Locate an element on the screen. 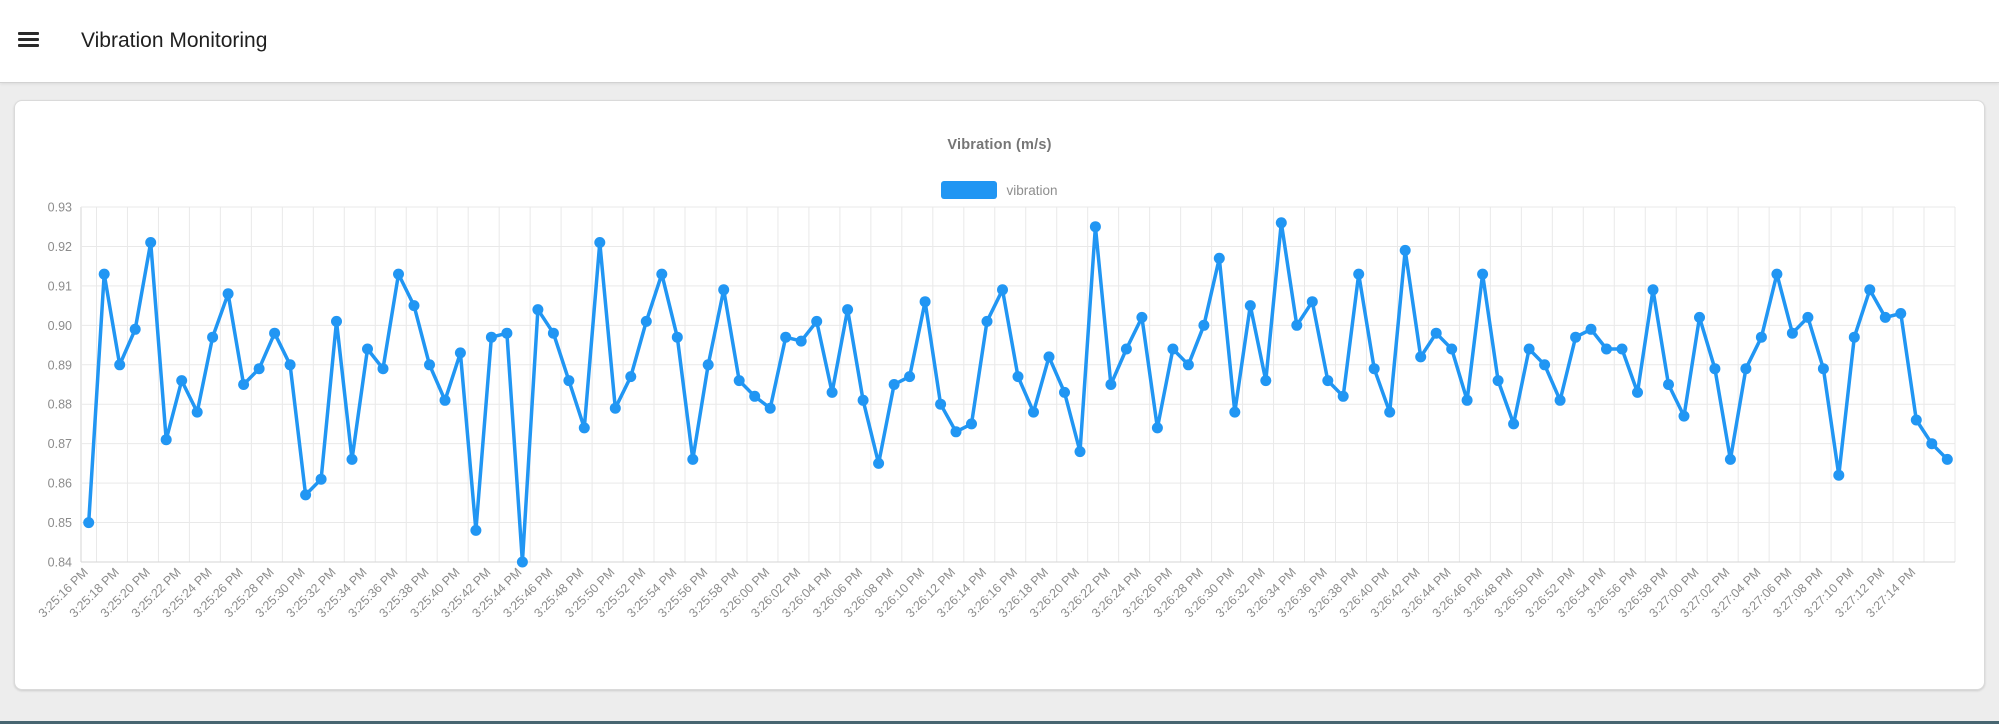  hamburger-menu-icon is located at coordinates (28, 40).